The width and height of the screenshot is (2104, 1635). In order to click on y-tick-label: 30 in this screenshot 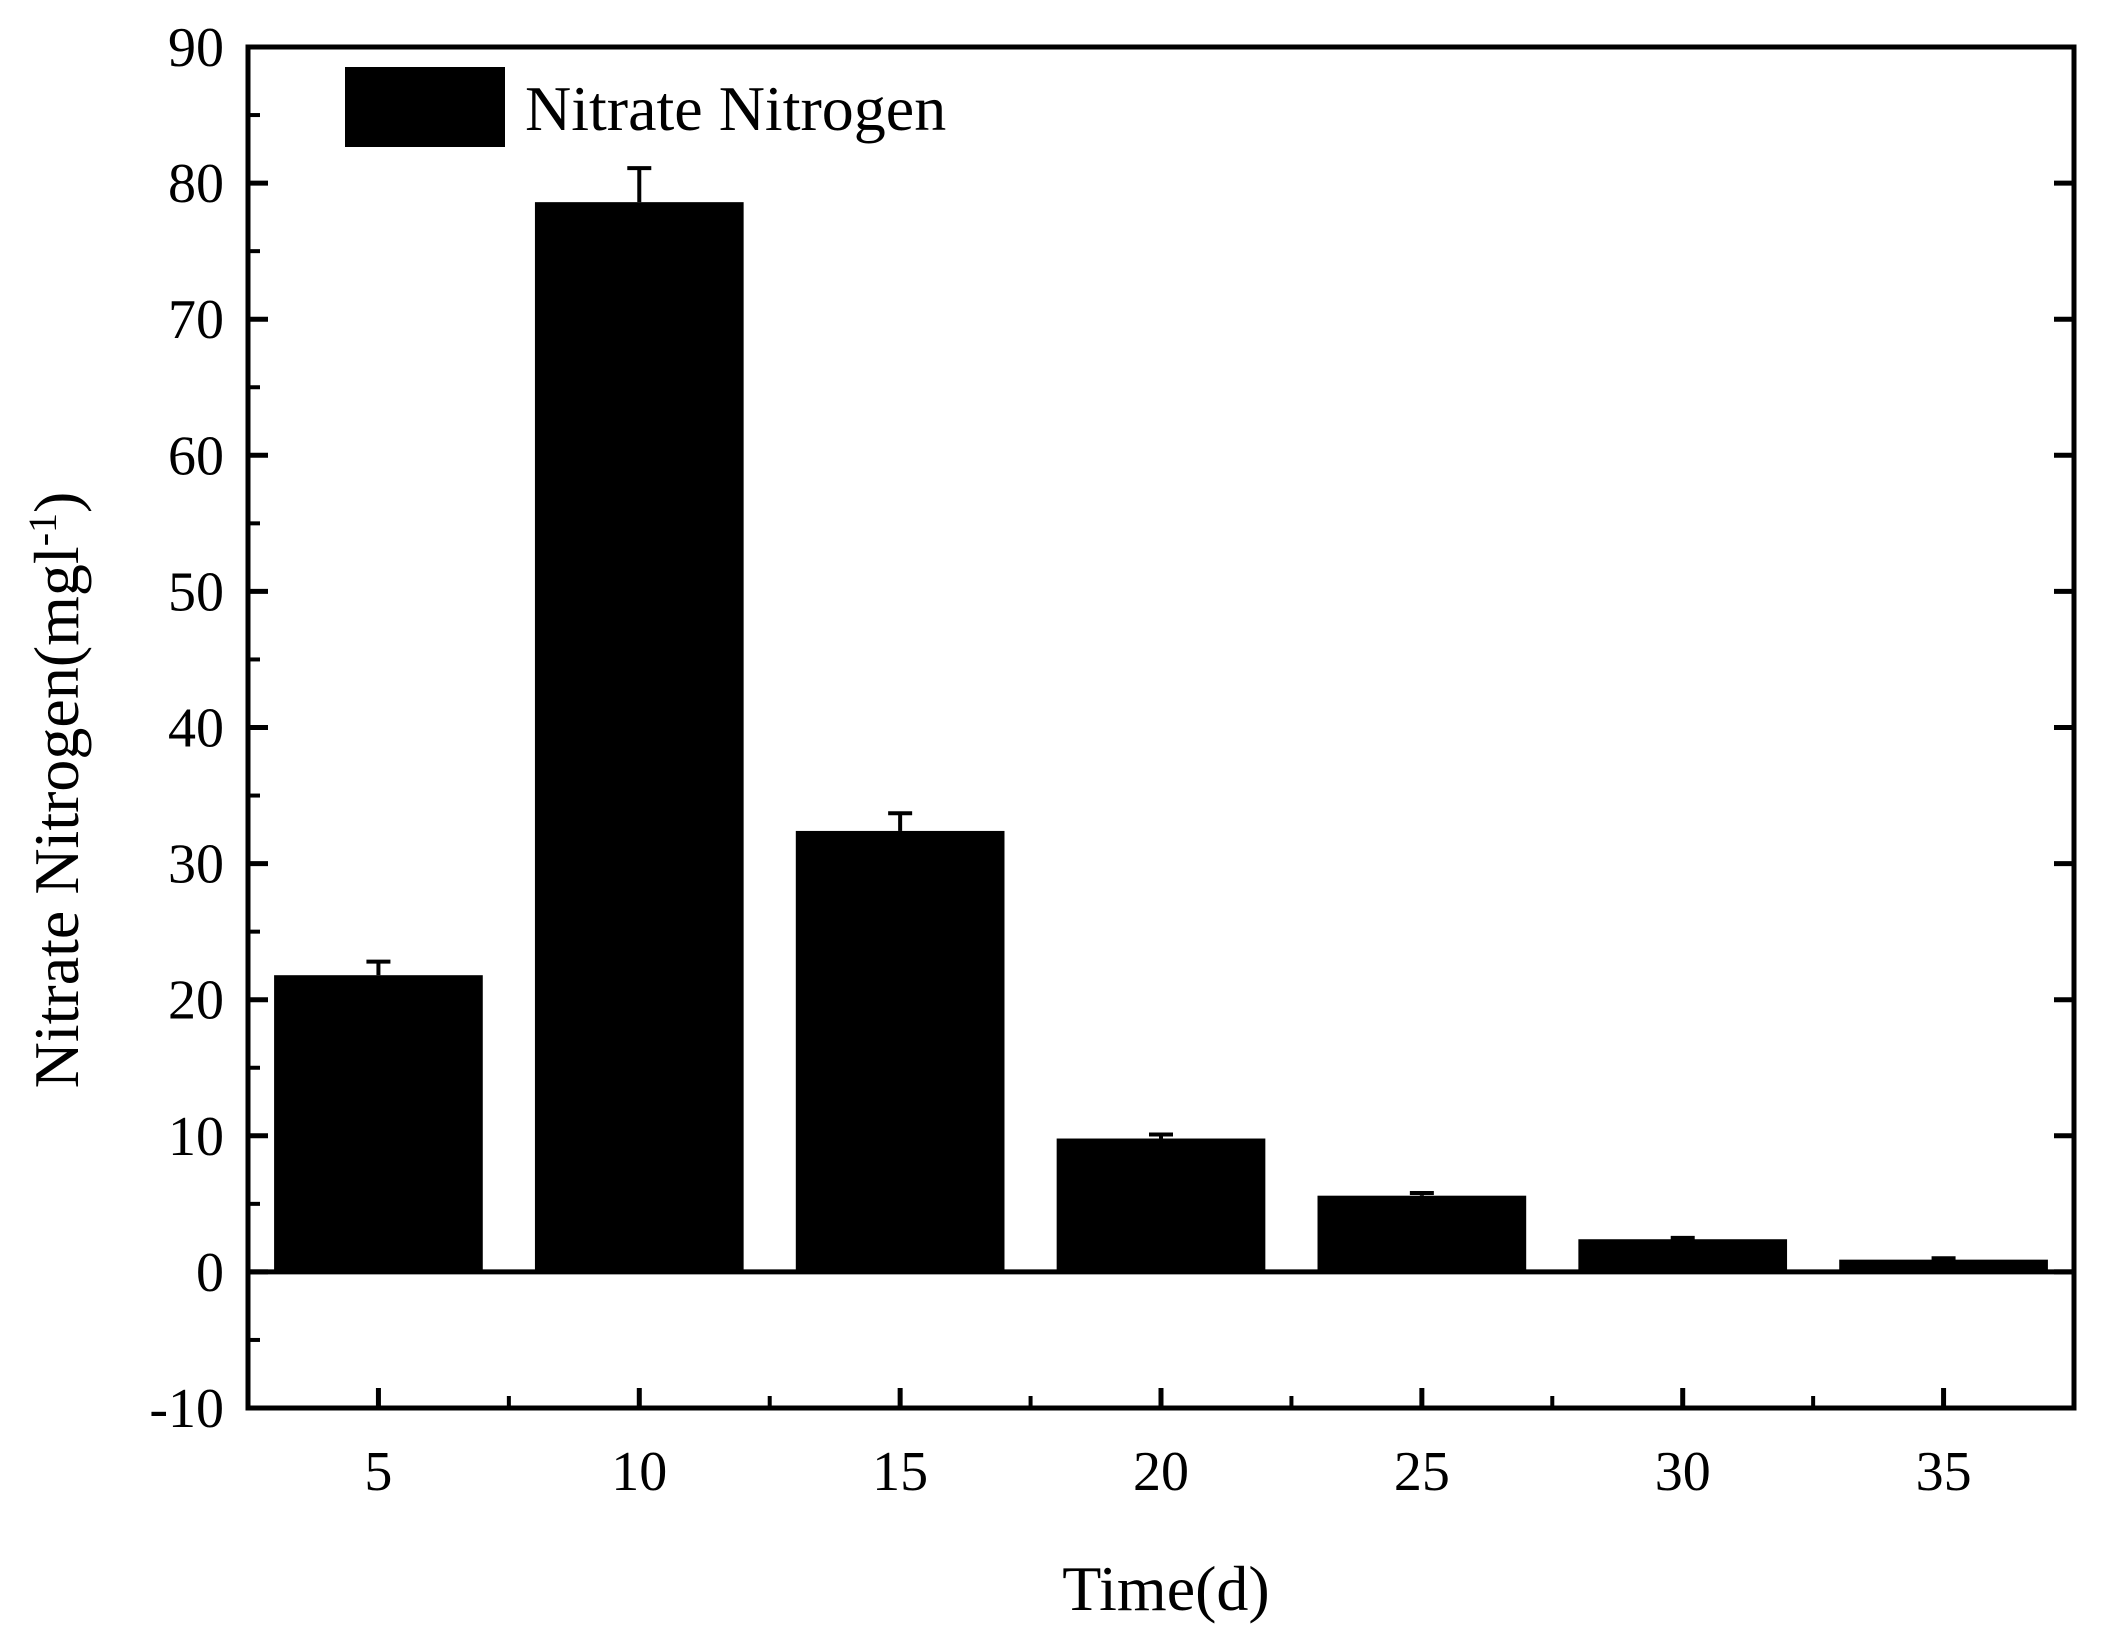, I will do `click(196, 865)`.